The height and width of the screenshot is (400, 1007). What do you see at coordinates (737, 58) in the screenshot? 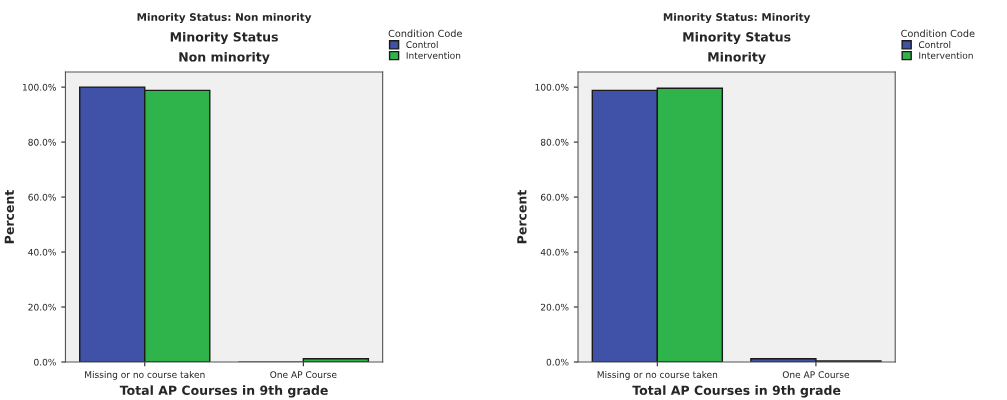
I see `text: Minority` at bounding box center [737, 58].